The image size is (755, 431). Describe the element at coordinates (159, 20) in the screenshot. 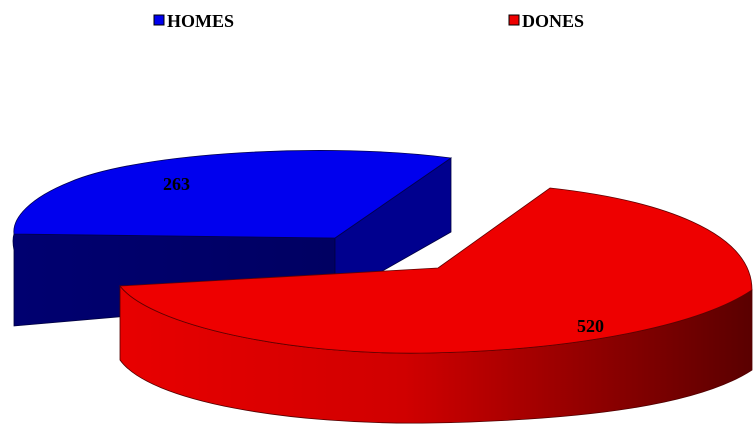

I see `legend-swatch-homes` at that location.